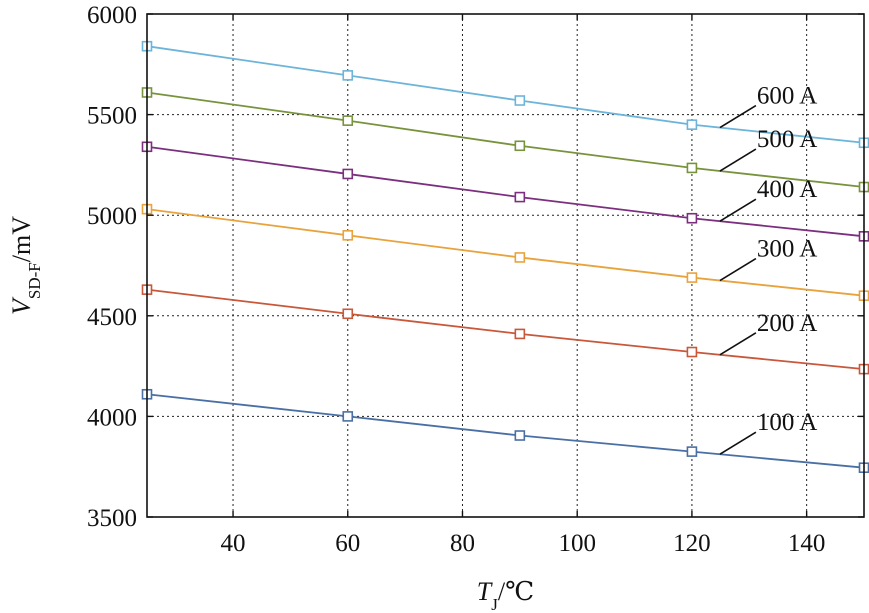  Describe the element at coordinates (787, 249) in the screenshot. I see `annotation-label: 300 A` at that location.